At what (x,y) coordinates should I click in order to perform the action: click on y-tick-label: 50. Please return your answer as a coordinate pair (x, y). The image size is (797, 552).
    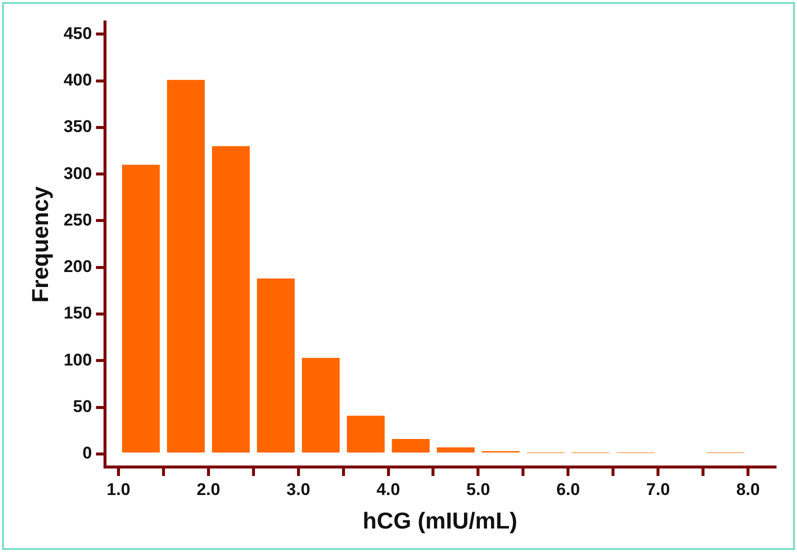
    Looking at the image, I should click on (82, 406).